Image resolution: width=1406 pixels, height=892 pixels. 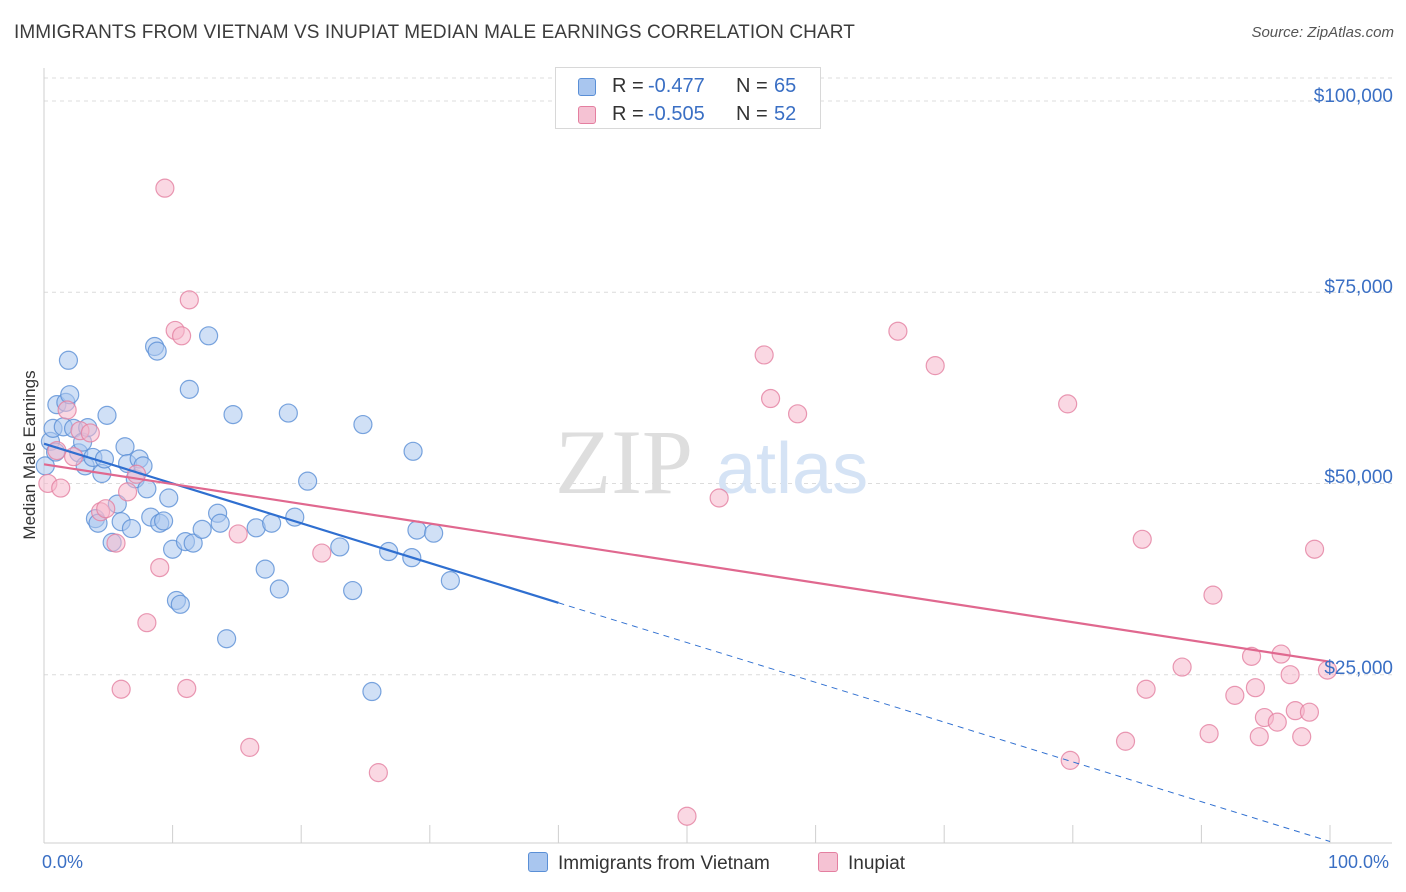 I want to click on legend-swatch-inupiat, so click(x=587, y=115).